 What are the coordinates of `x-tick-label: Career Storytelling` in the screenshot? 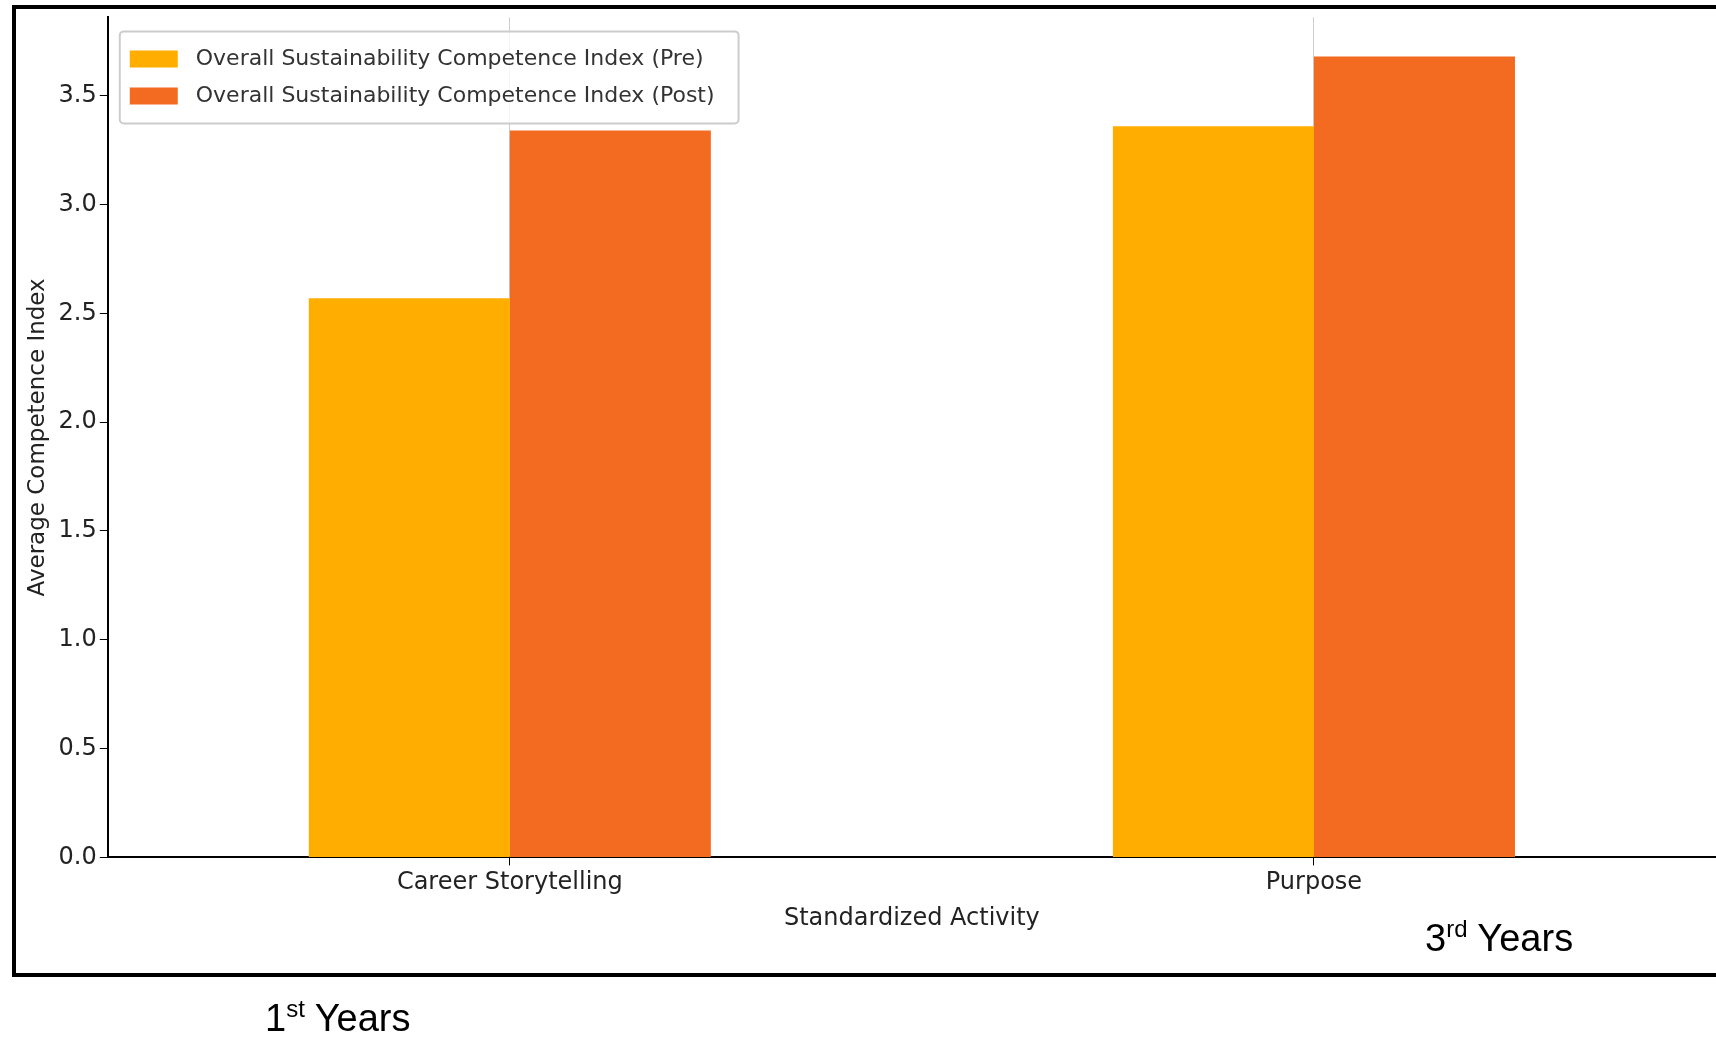 It's located at (509, 881).